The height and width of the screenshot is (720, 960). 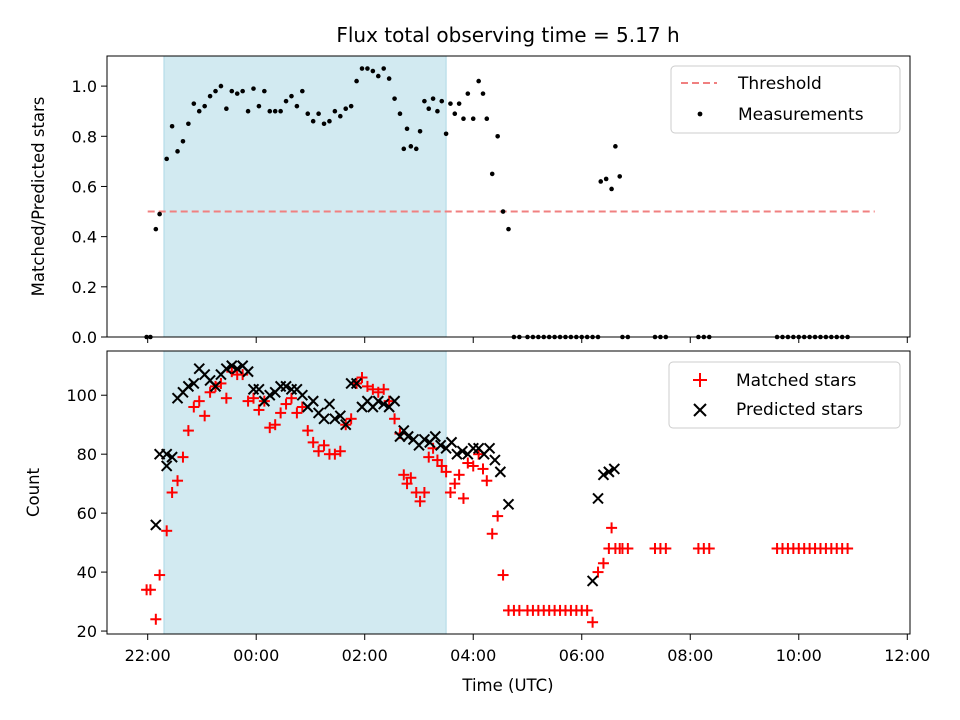 I want to click on y-ticks-top: 0.0 0.2 0.4 0.6 0.8 1.0, so click(x=89, y=212).